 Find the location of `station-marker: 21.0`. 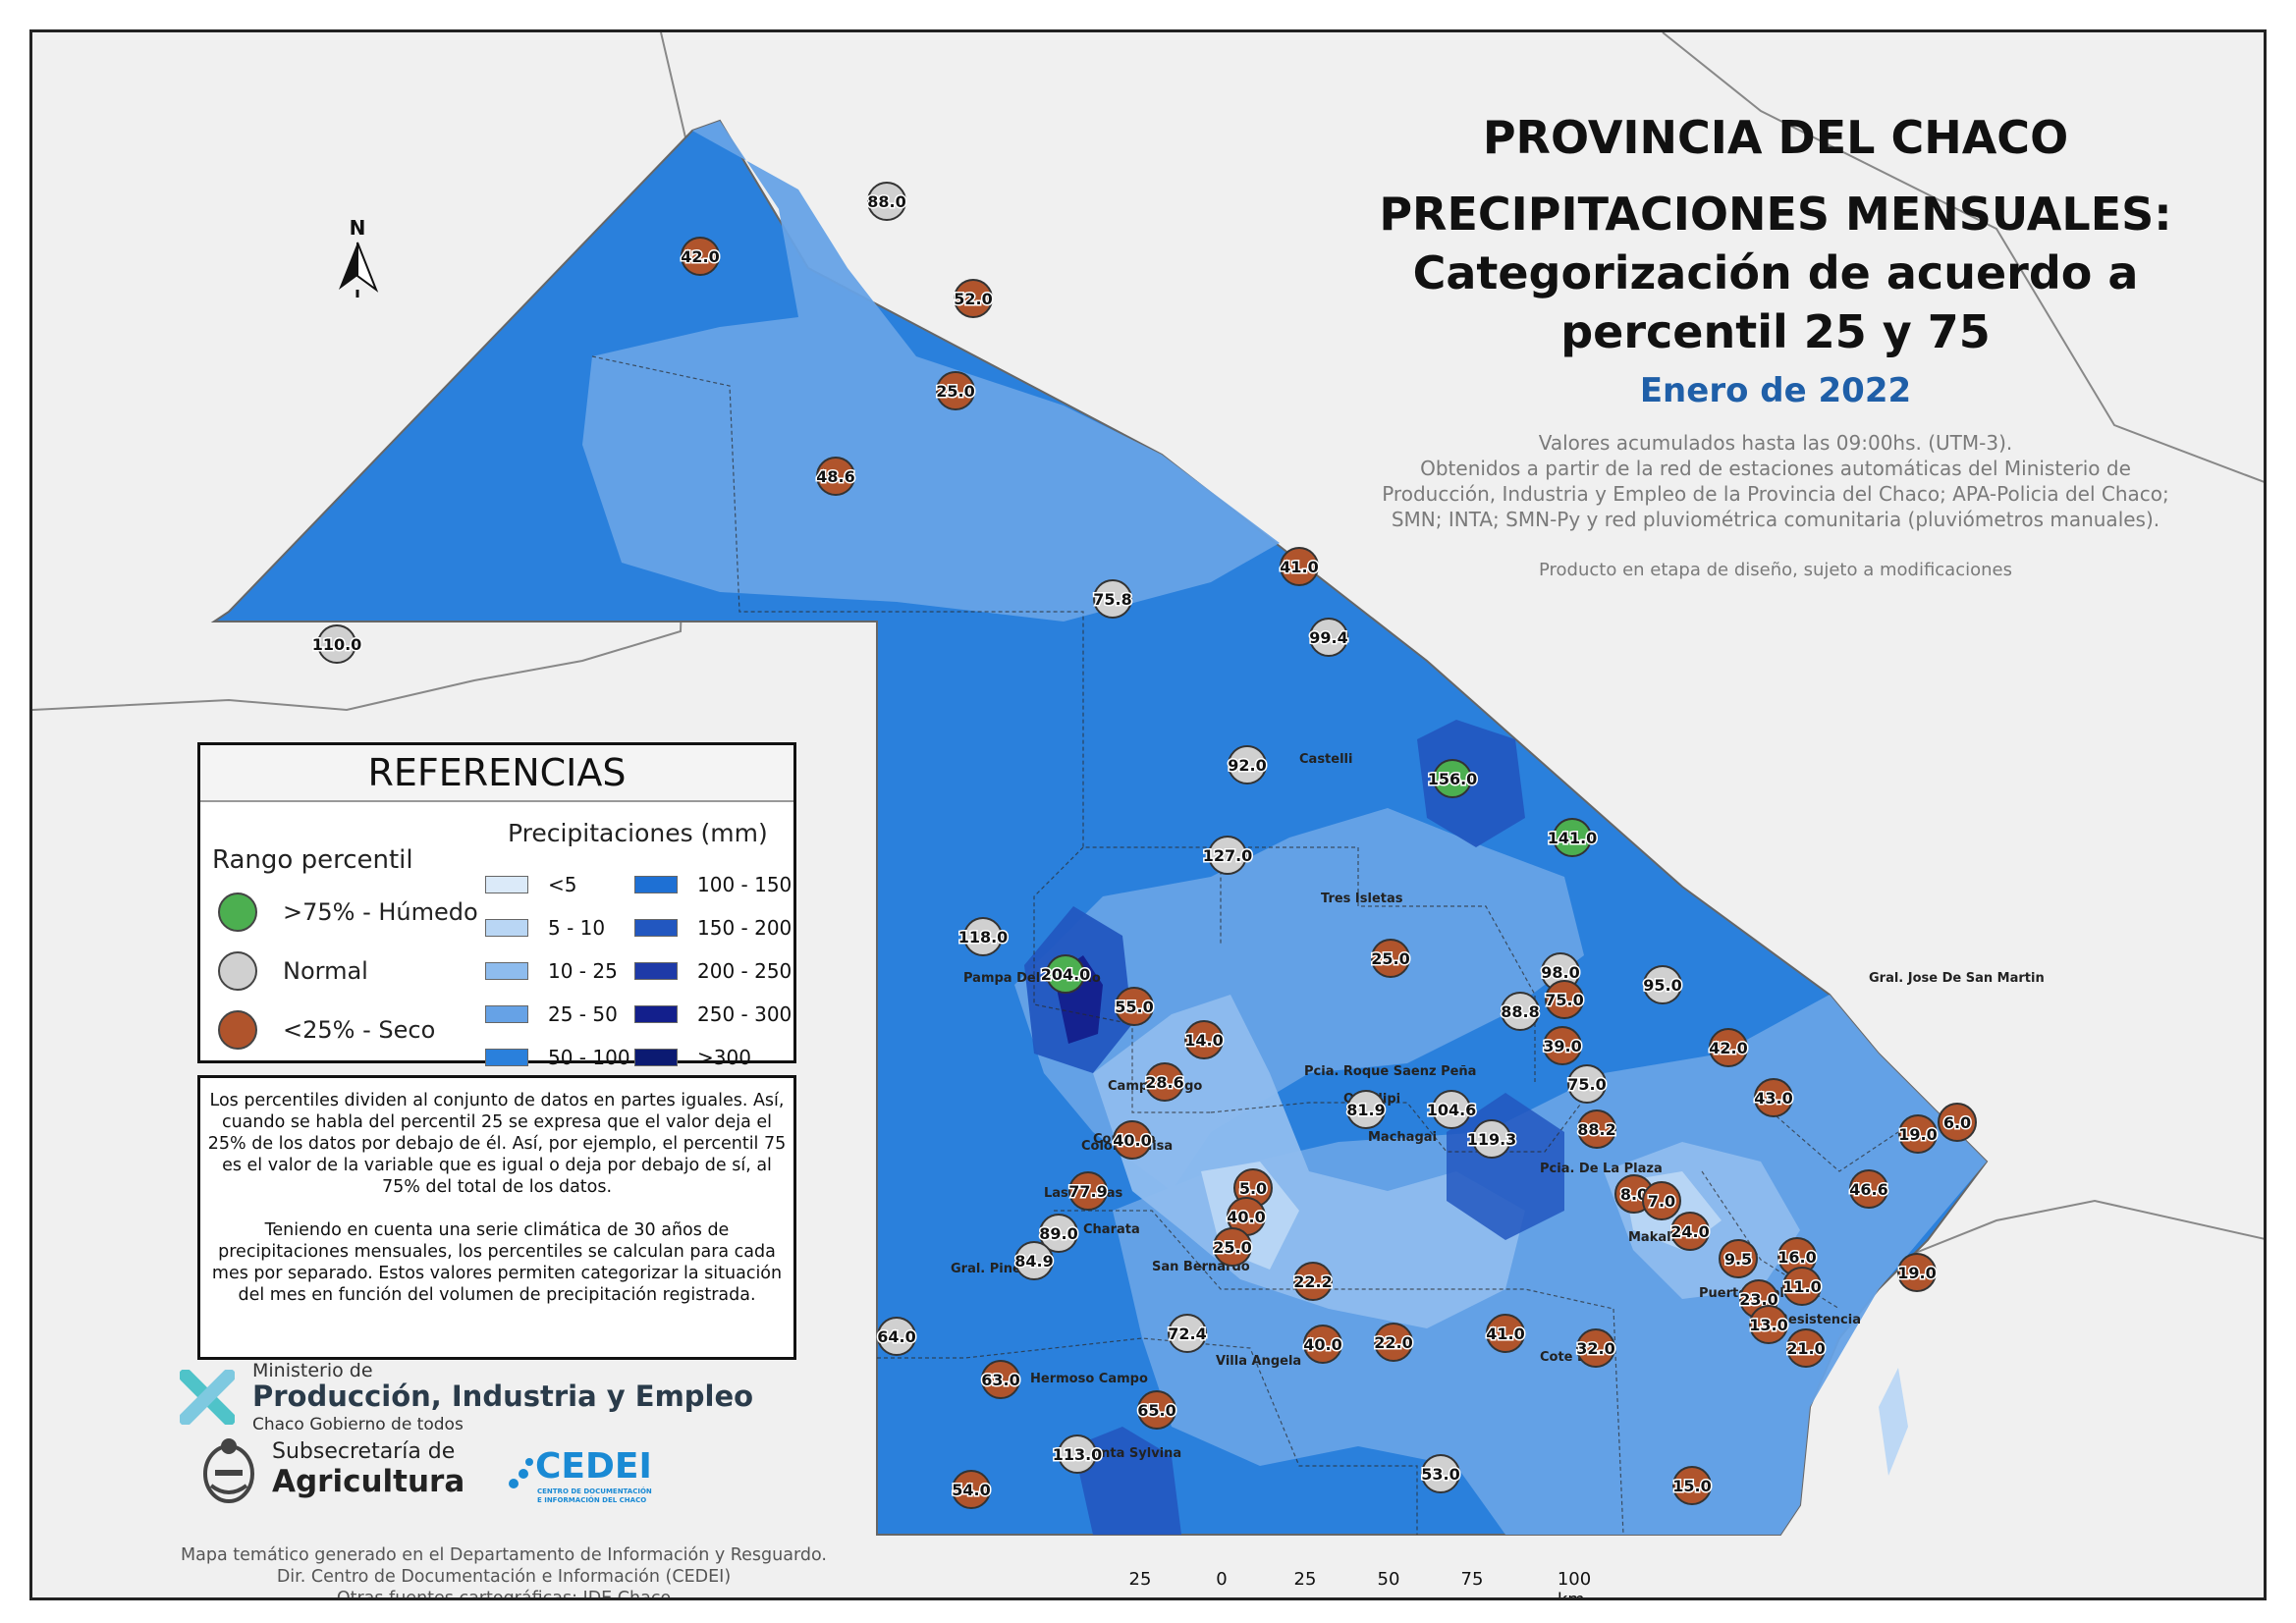

station-marker: 21.0 is located at coordinates (1806, 1348).